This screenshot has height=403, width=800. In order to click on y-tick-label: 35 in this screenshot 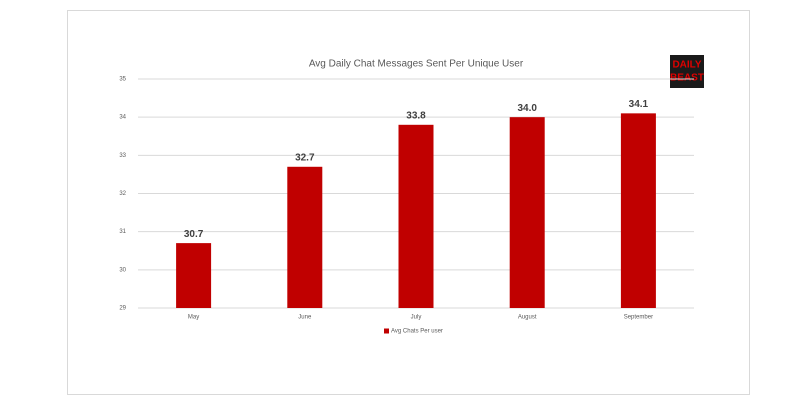, I will do `click(122, 80)`.